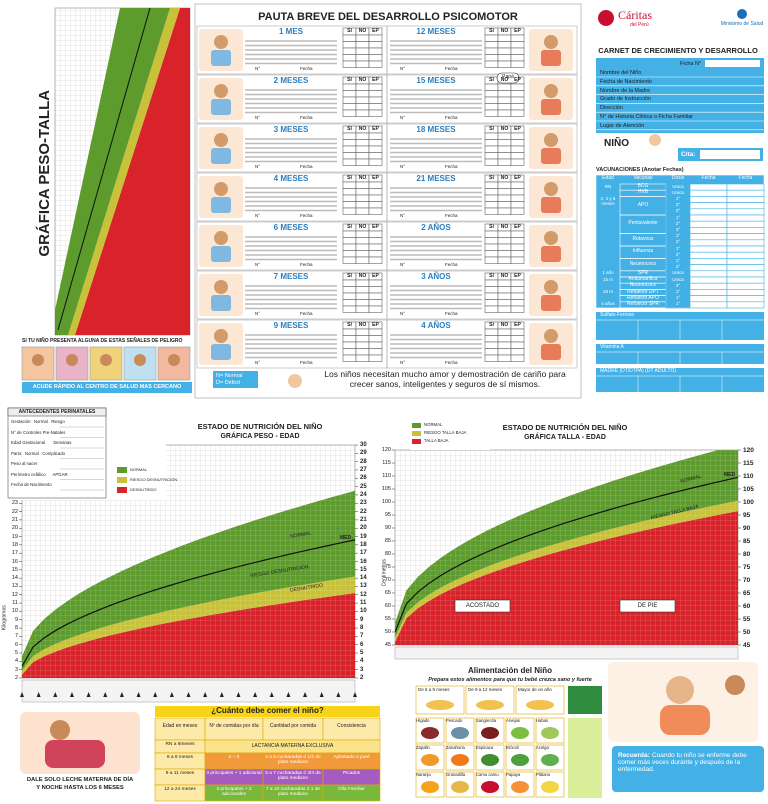  What do you see at coordinates (643, 303) in the screenshot?
I see `vaccine-name: Refuerzo SPR` at bounding box center [643, 303].